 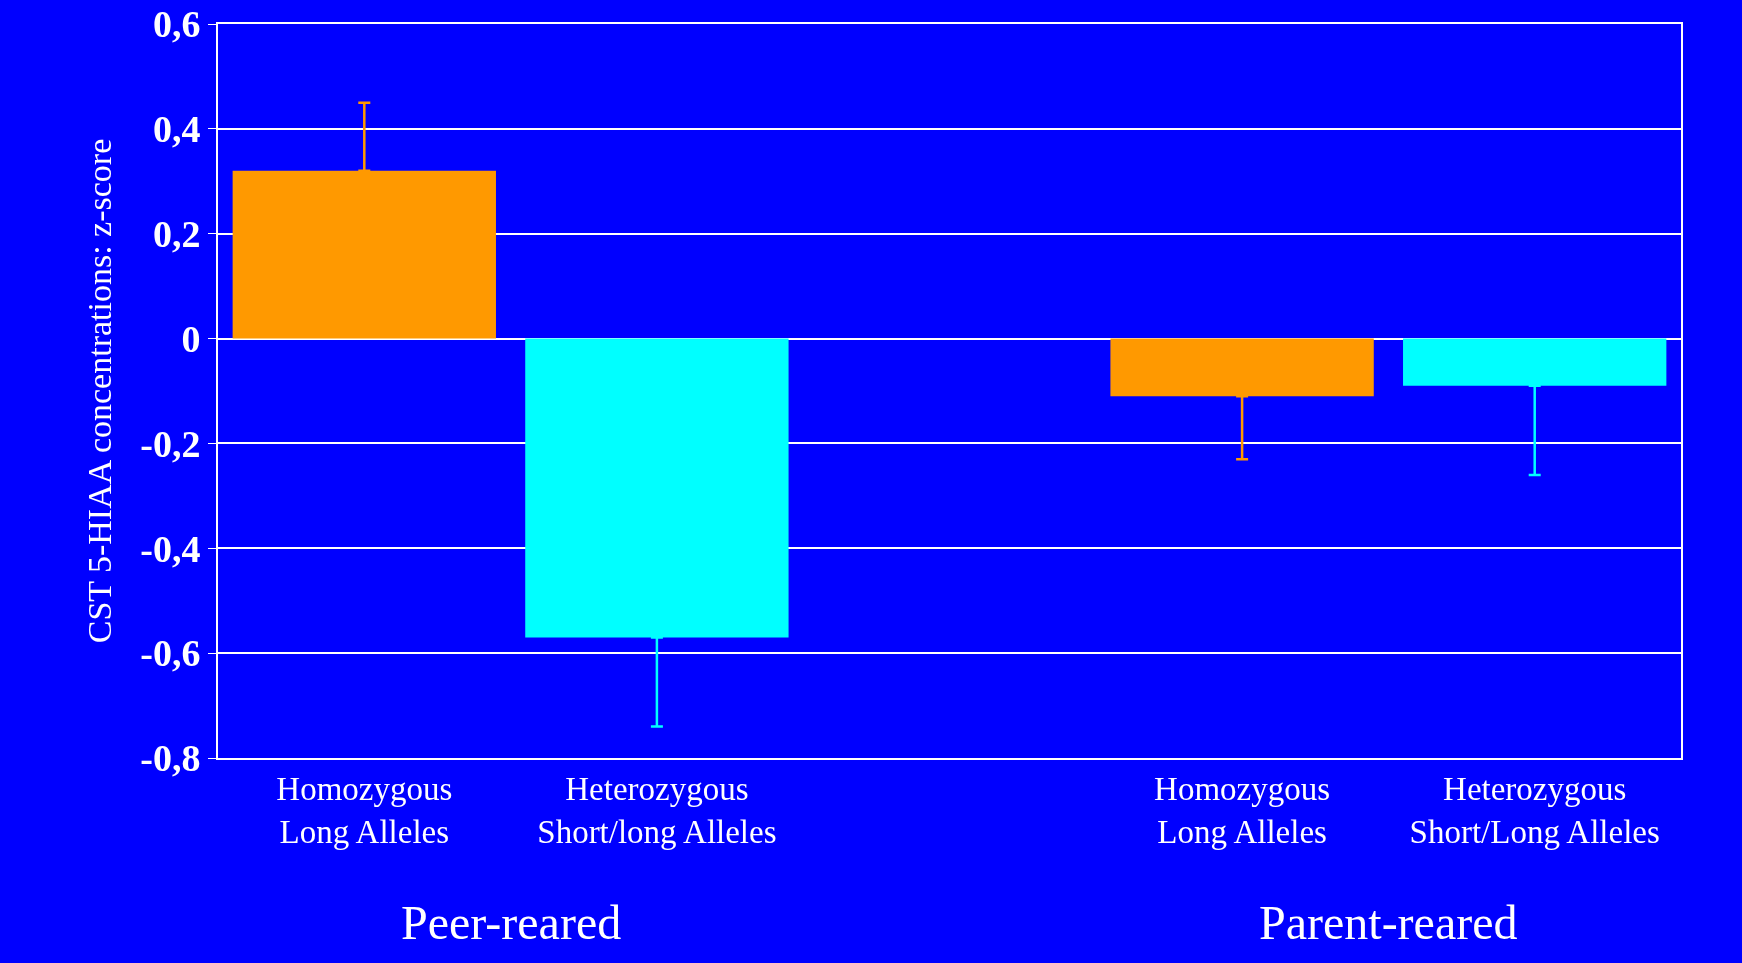 What do you see at coordinates (176, 234) in the screenshot?
I see `y-tick-label: 0,2` at bounding box center [176, 234].